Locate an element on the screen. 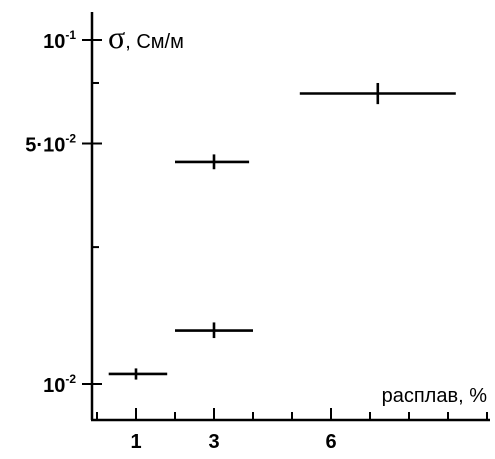 The image size is (495, 459). x-tick-label: 3 is located at coordinates (213, 442).